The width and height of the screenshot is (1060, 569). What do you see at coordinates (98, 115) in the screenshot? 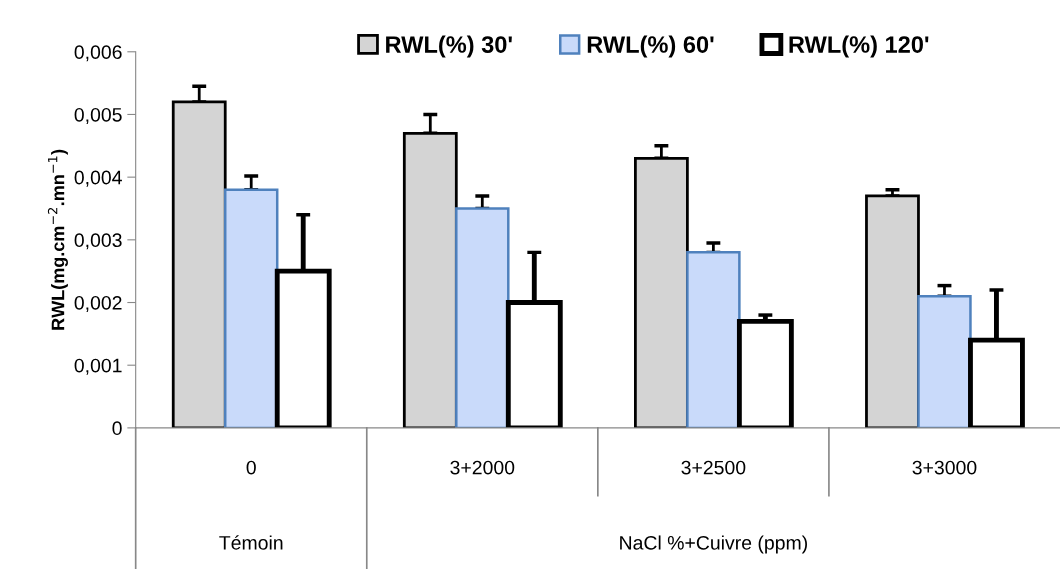
I see `y-tick-label: 0,005` at bounding box center [98, 115].